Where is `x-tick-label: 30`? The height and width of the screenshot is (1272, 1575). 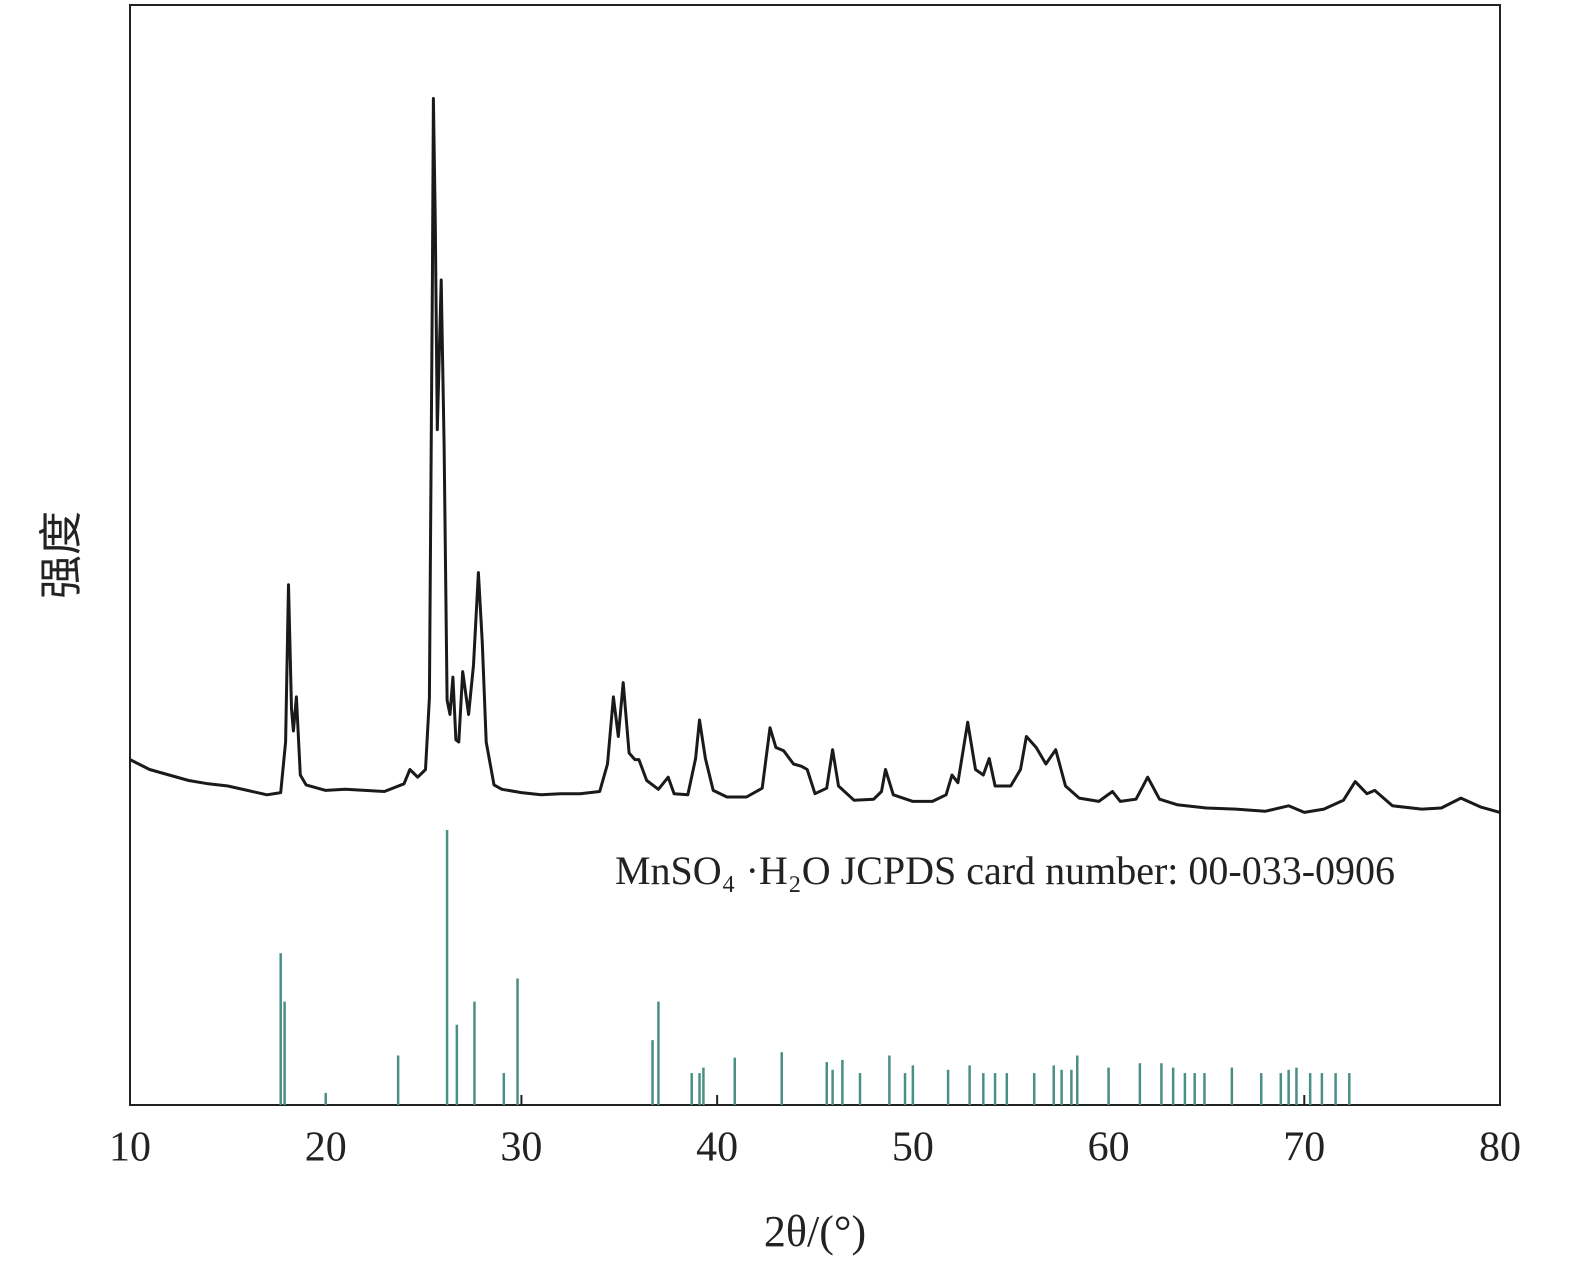
x-tick-label: 30 is located at coordinates (521, 1148).